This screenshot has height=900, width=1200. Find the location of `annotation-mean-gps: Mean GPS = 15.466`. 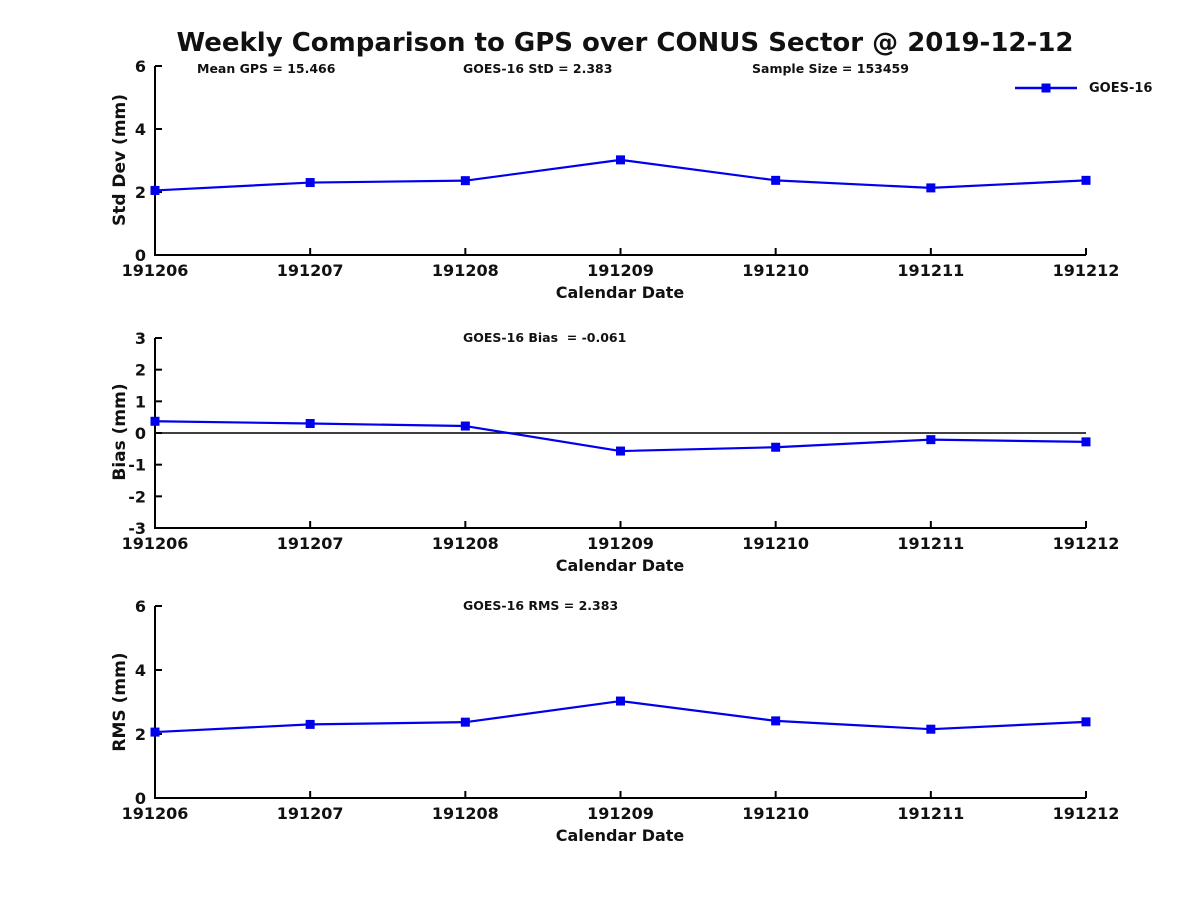

annotation-mean-gps: Mean GPS = 15.466 is located at coordinates (266, 68).